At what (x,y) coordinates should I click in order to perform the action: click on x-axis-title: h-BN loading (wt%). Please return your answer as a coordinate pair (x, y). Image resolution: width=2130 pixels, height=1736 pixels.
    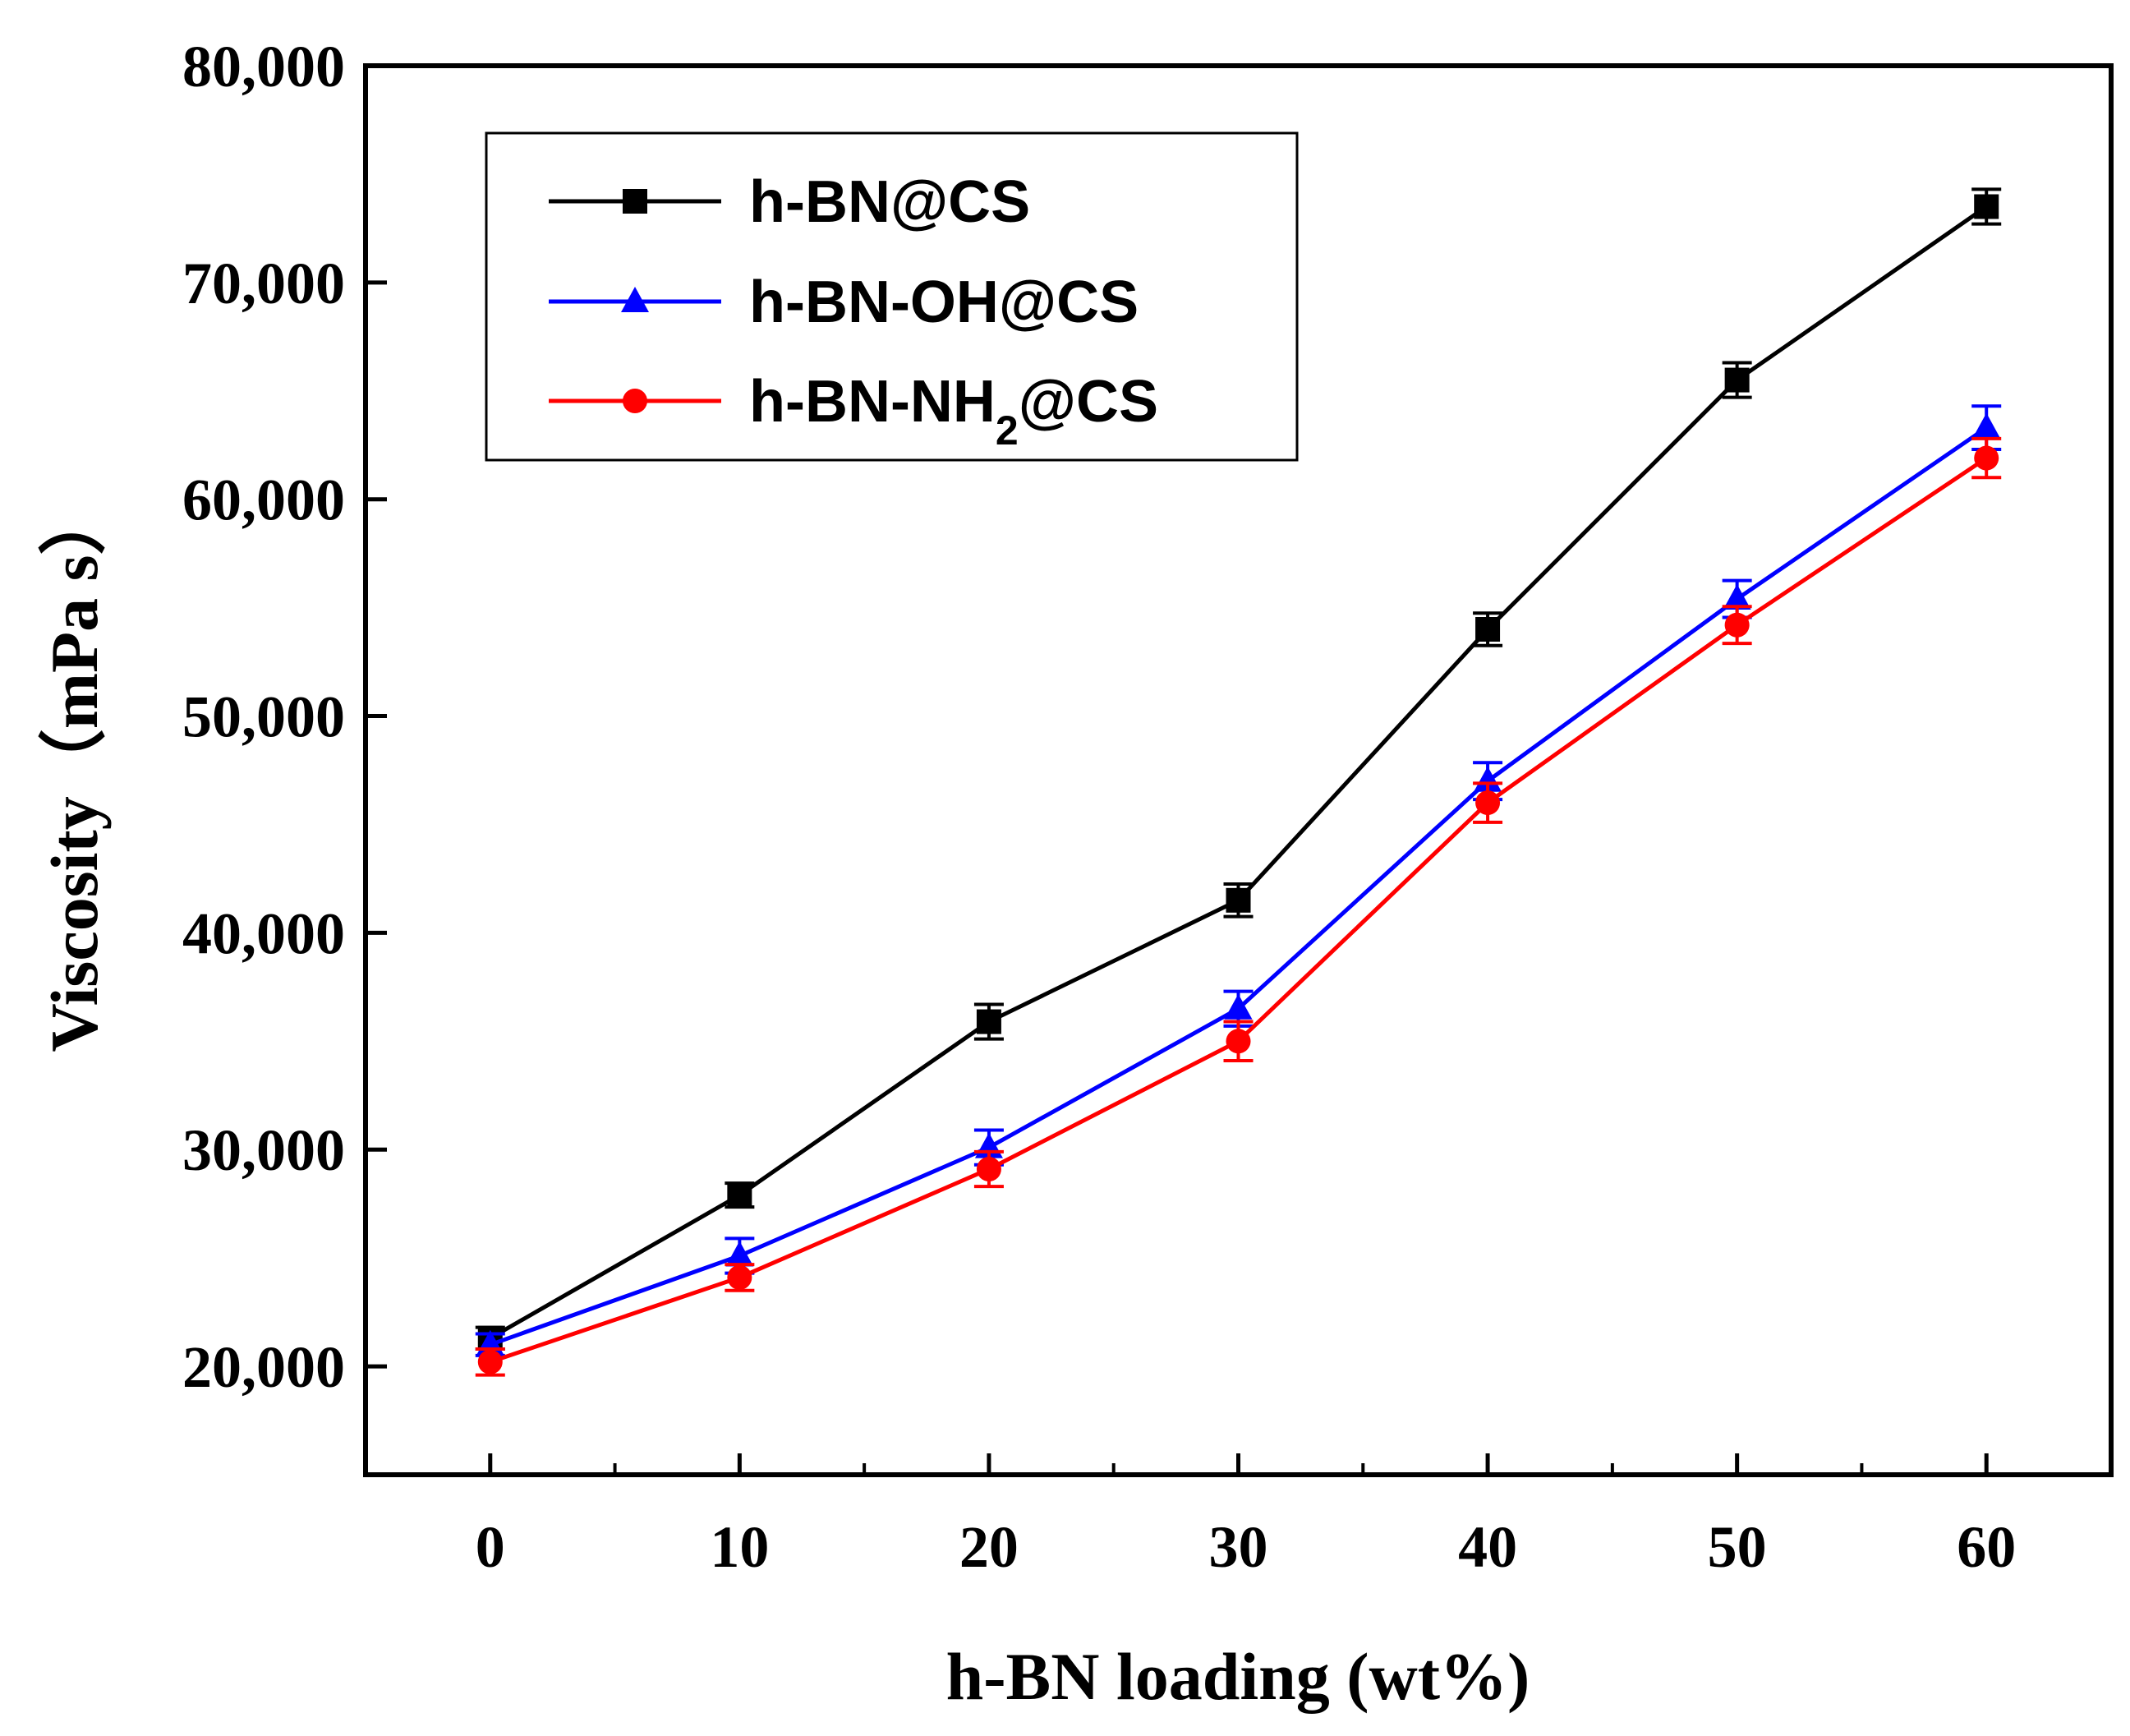
    Looking at the image, I should click on (1238, 1676).